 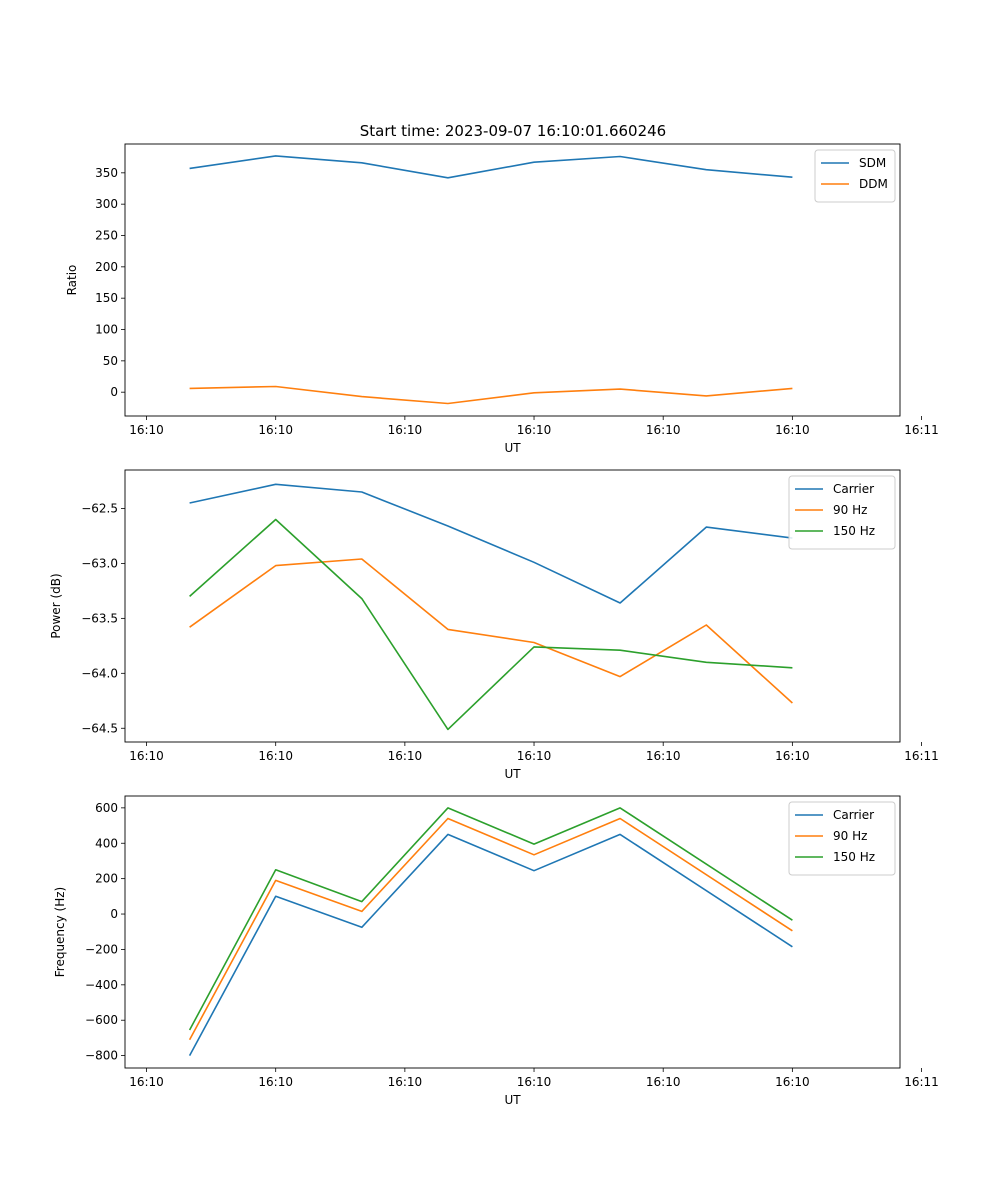 What do you see at coordinates (101, 985) in the screenshot?
I see `y-tick-label: −400` at bounding box center [101, 985].